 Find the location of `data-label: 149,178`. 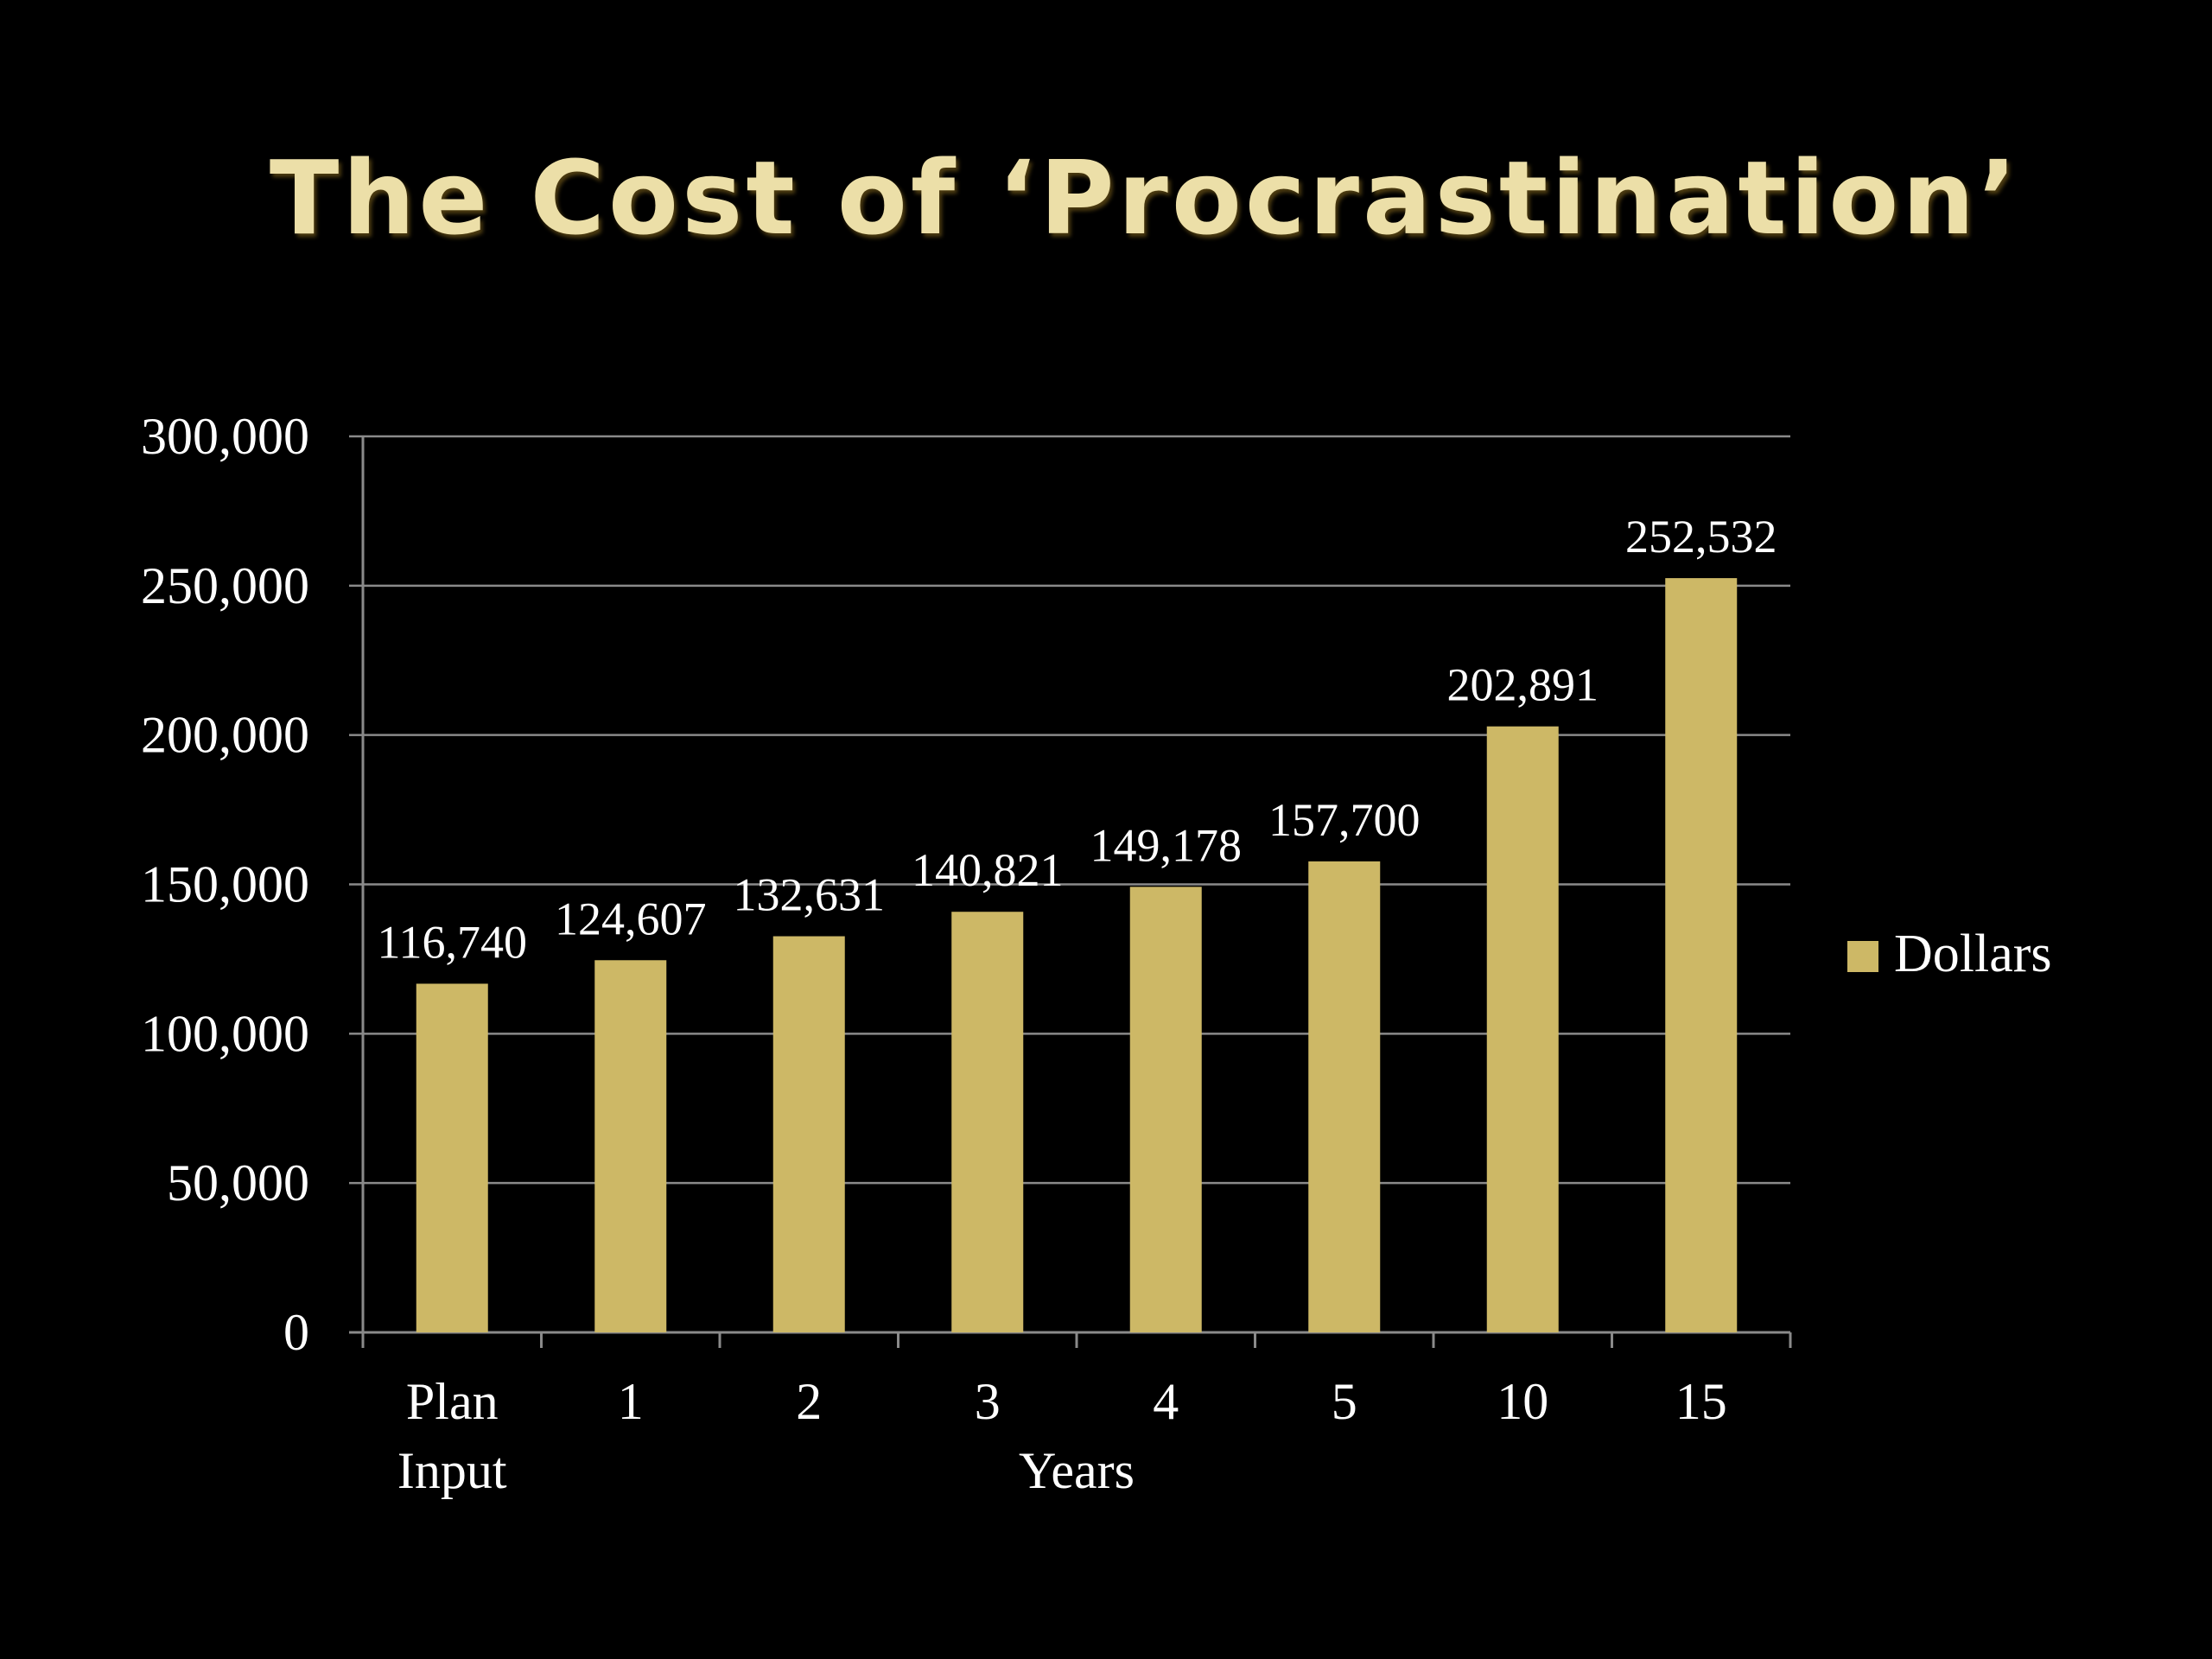

data-label: 149,178 is located at coordinates (1166, 845).